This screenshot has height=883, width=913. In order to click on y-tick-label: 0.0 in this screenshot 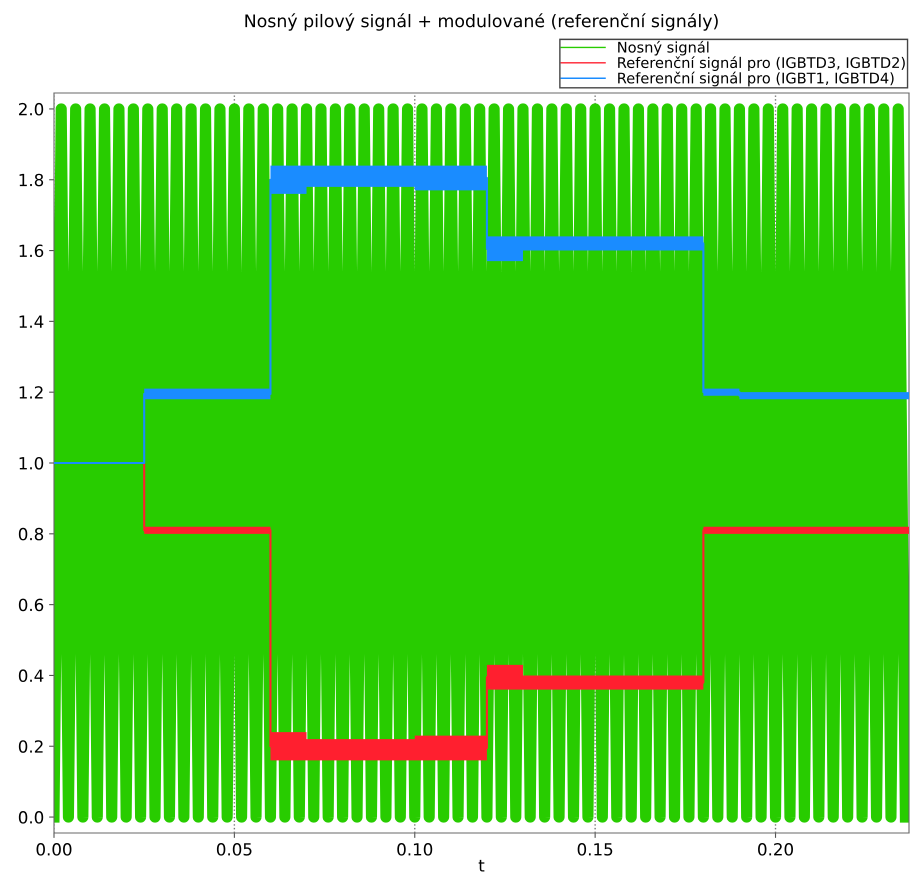, I will do `click(31, 817)`.